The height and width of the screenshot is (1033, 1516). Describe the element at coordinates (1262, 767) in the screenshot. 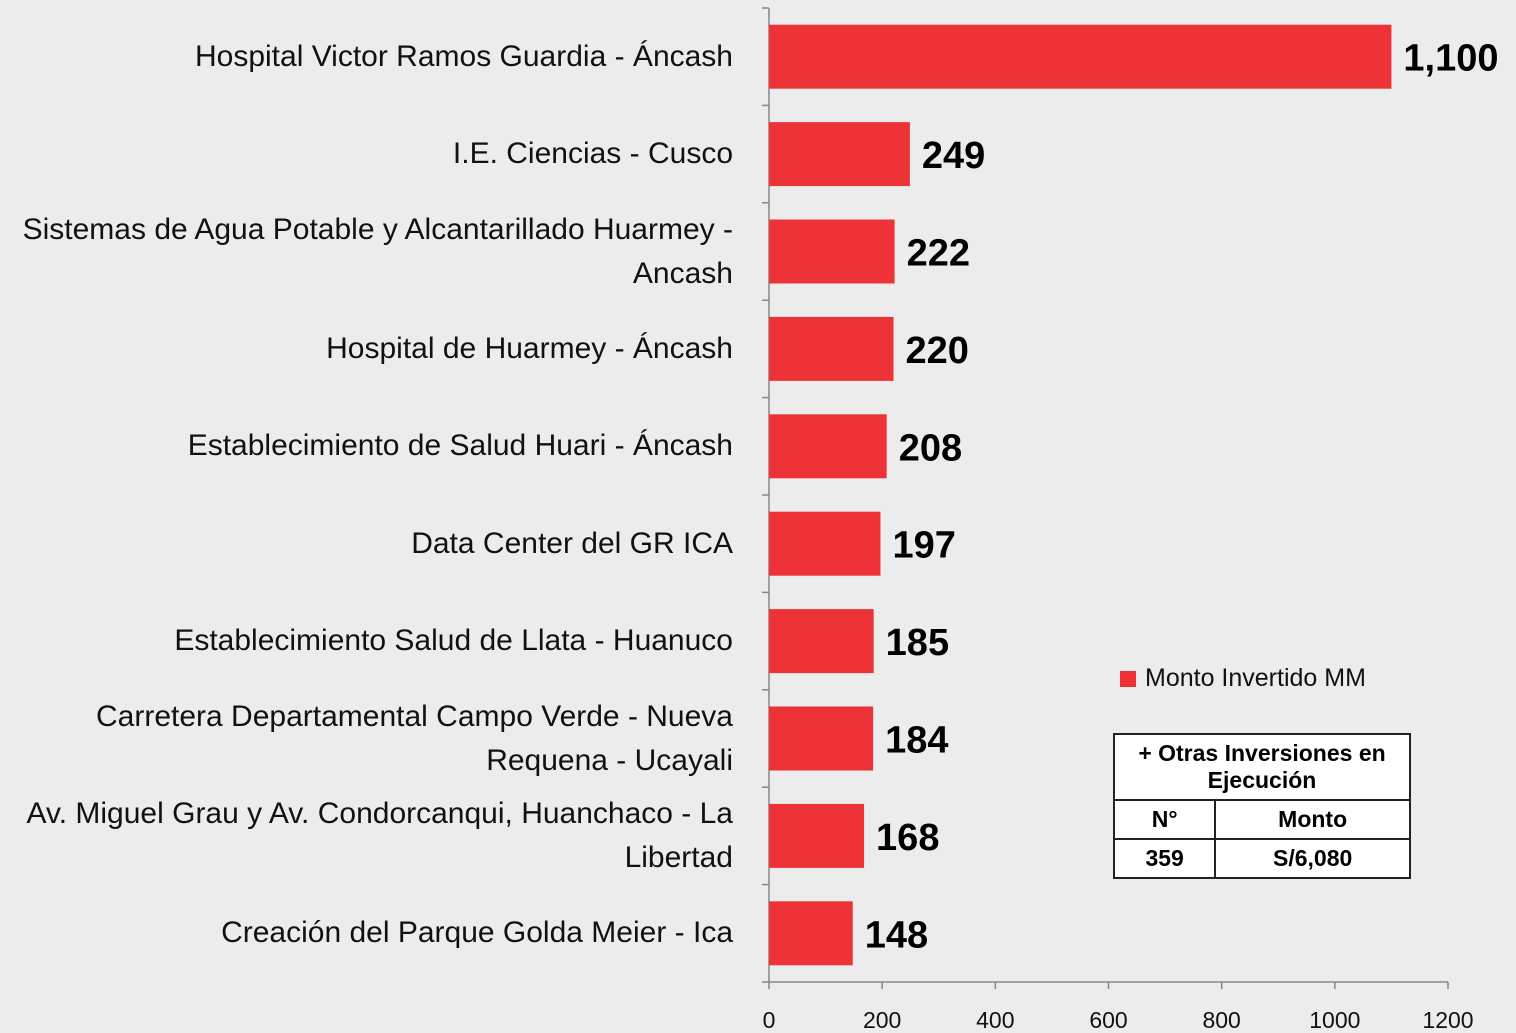

I see `table-title: + Otras Inversiones en Ejecución` at that location.